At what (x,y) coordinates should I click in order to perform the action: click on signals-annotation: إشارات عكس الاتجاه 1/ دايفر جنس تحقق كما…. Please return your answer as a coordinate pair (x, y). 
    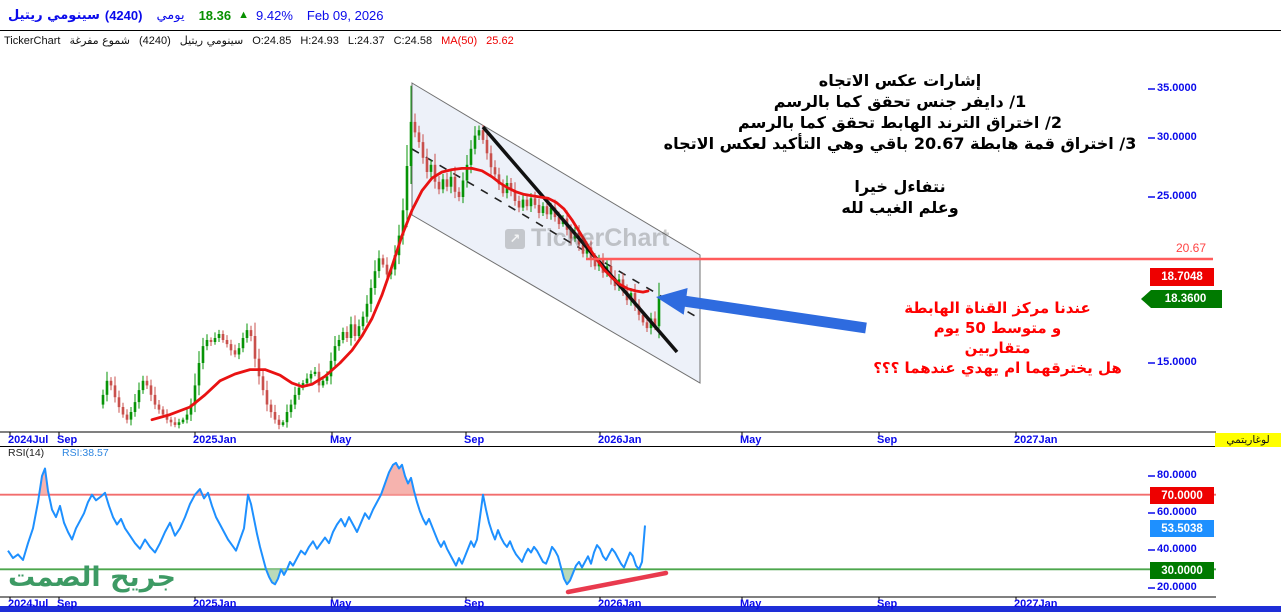
    Looking at the image, I should click on (900, 144).